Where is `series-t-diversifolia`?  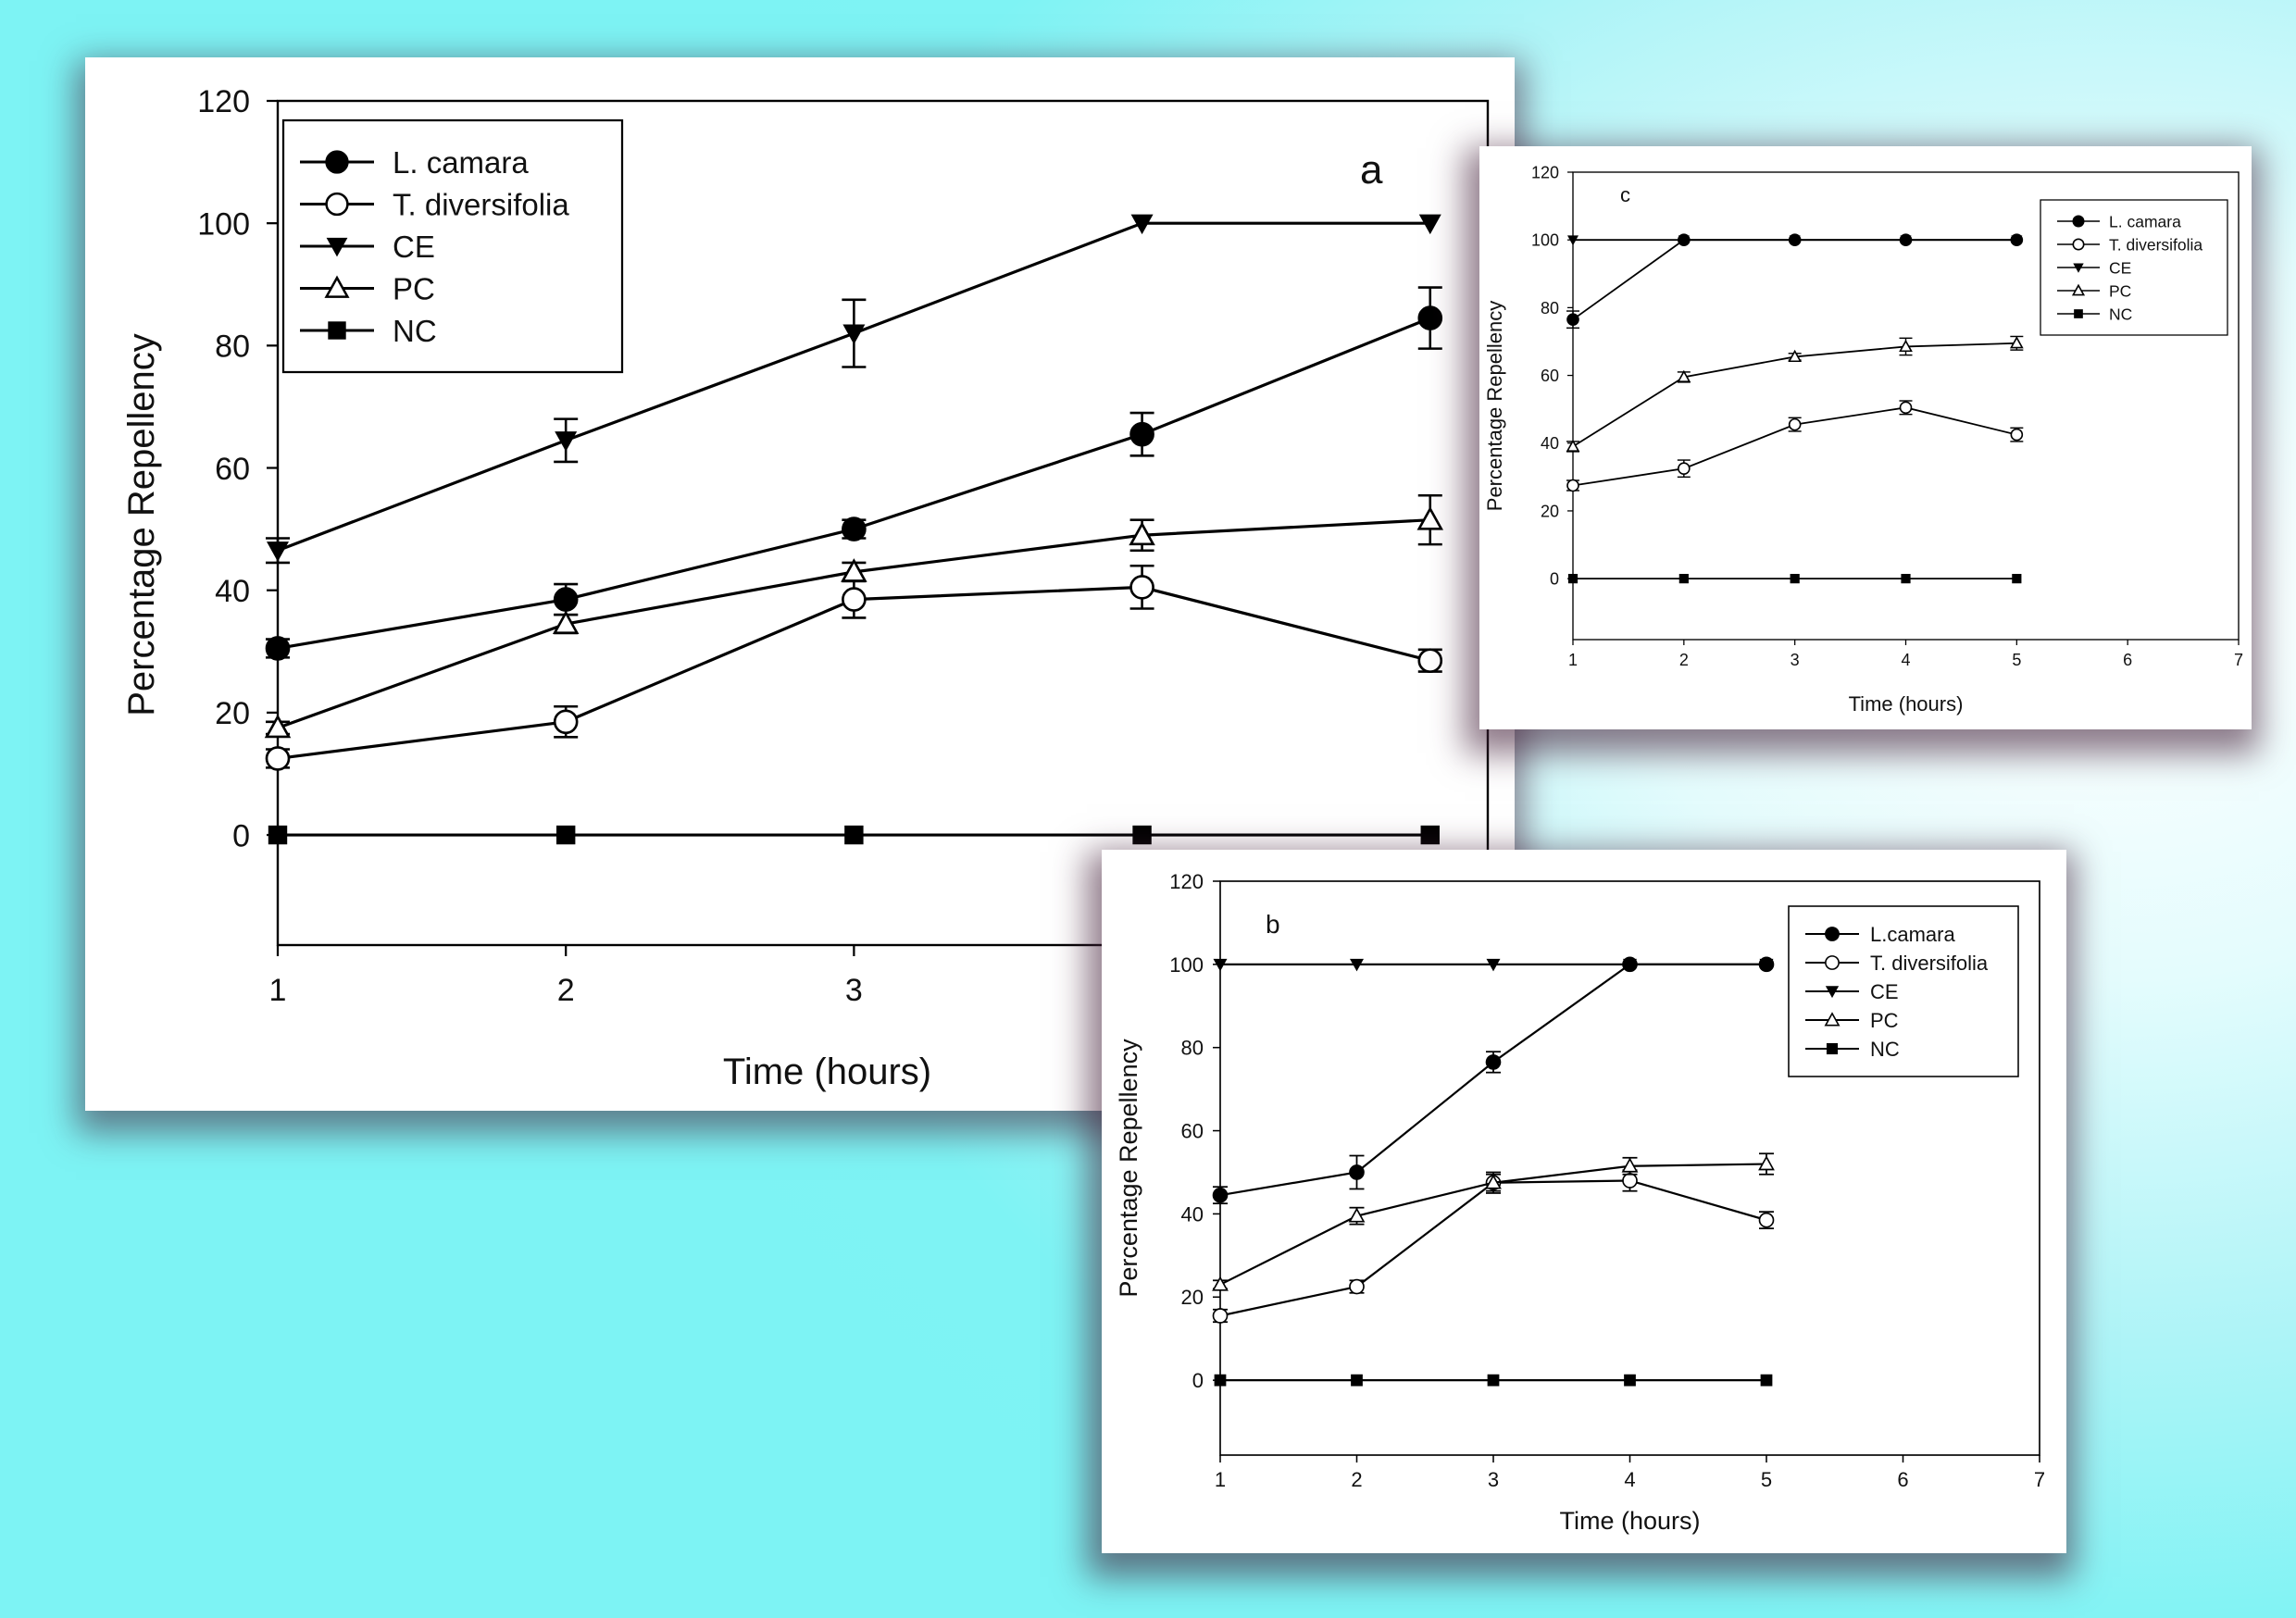 series-t-diversifolia is located at coordinates (854, 667).